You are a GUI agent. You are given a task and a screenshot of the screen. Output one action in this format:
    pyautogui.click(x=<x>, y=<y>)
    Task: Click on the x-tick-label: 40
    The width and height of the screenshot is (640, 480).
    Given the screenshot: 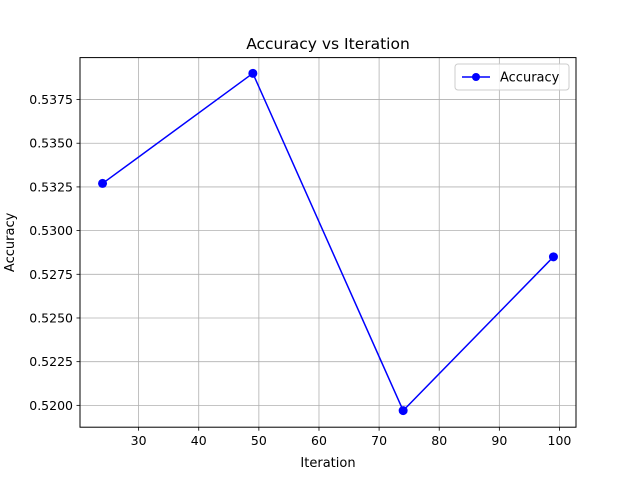 What is the action you would take?
    pyautogui.click(x=199, y=440)
    